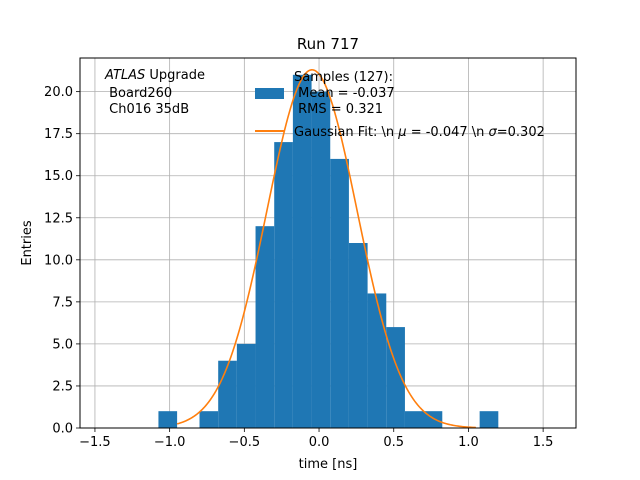 Image resolution: width=640 pixels, height=480 pixels. Describe the element at coordinates (343, 77) in the screenshot. I see `legend-samples-line-1: Samples (127):` at that location.